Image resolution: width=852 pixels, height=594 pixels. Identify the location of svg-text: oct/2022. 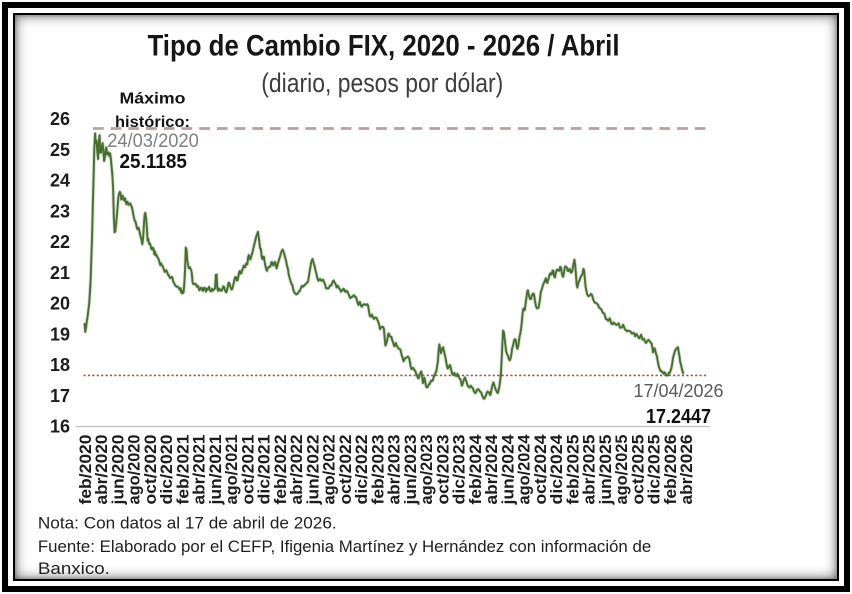
(345, 470).